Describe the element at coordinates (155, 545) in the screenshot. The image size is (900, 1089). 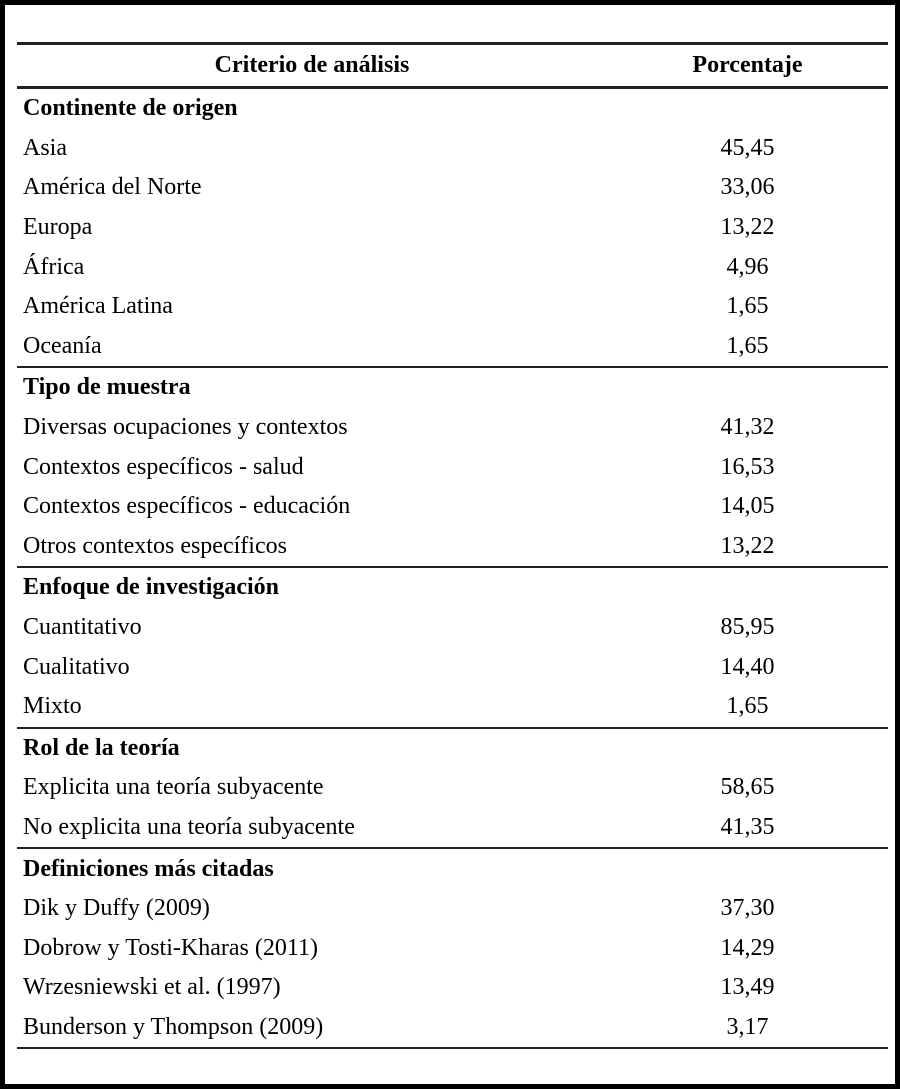
I see `row-label: Otros contextos específicos` at that location.